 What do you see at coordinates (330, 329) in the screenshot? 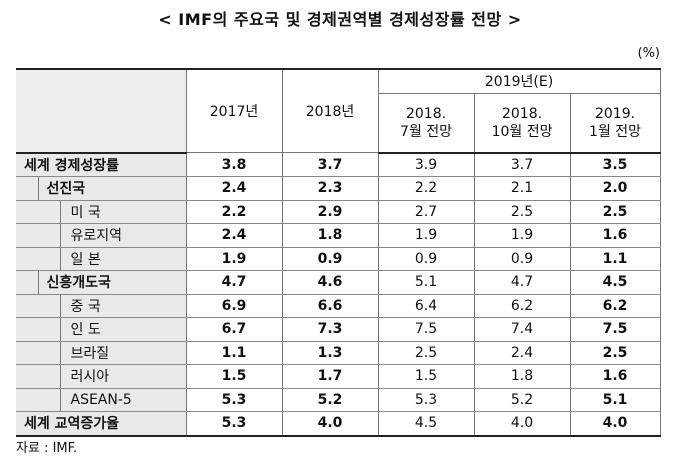
I see `value-cell: 7.3` at bounding box center [330, 329].